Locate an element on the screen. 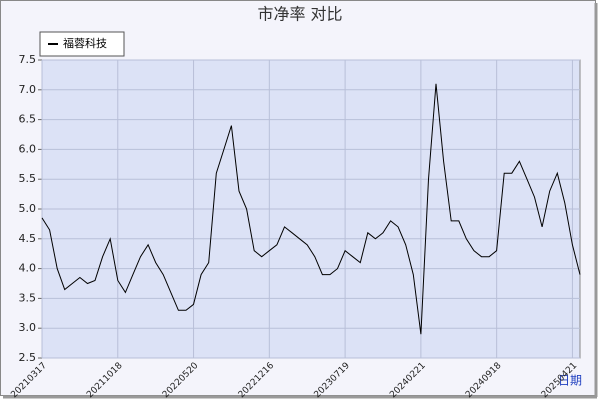 The width and height of the screenshot is (600, 400). y-tick-label: 2.5 is located at coordinates (28, 357).